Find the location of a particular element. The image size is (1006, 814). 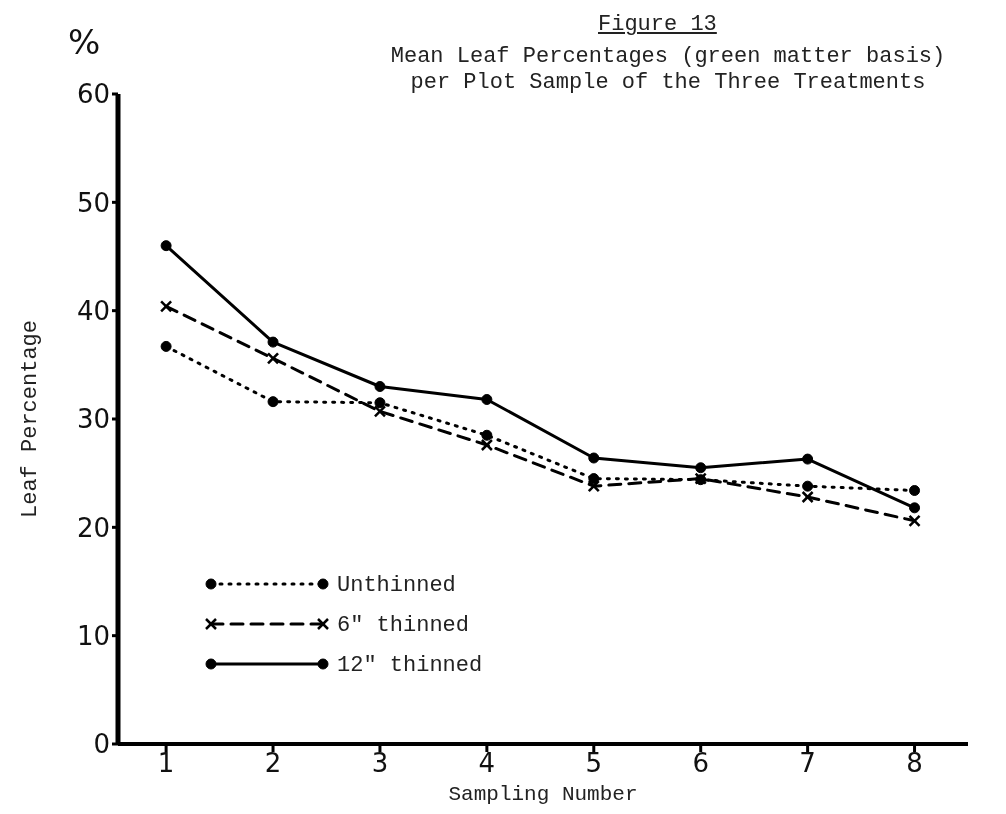

x-tick-label: 2 is located at coordinates (273, 763).